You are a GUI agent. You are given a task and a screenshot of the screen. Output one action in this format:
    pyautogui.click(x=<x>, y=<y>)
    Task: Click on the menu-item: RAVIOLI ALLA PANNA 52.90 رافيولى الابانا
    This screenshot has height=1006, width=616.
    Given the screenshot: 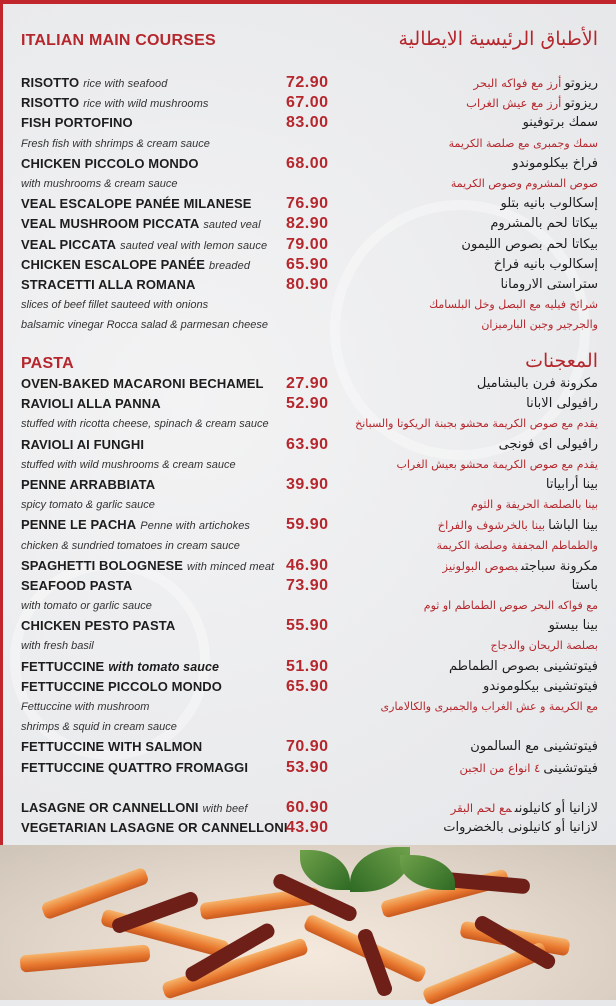 What is the action you would take?
    pyautogui.click(x=308, y=404)
    